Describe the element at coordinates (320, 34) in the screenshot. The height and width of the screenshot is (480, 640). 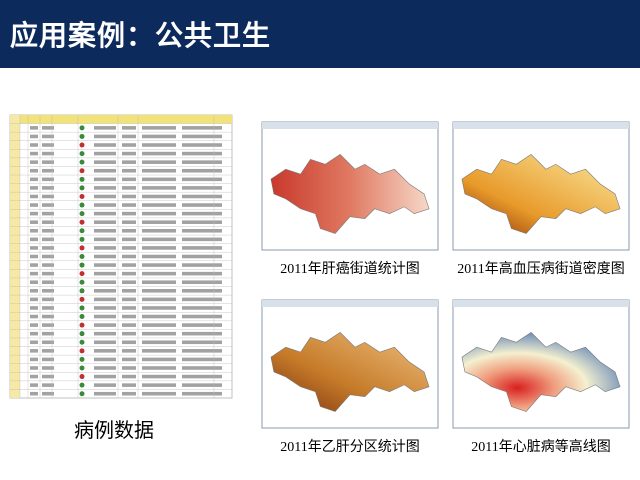
I see `header-bar: 应用案例：公共卫生` at that location.